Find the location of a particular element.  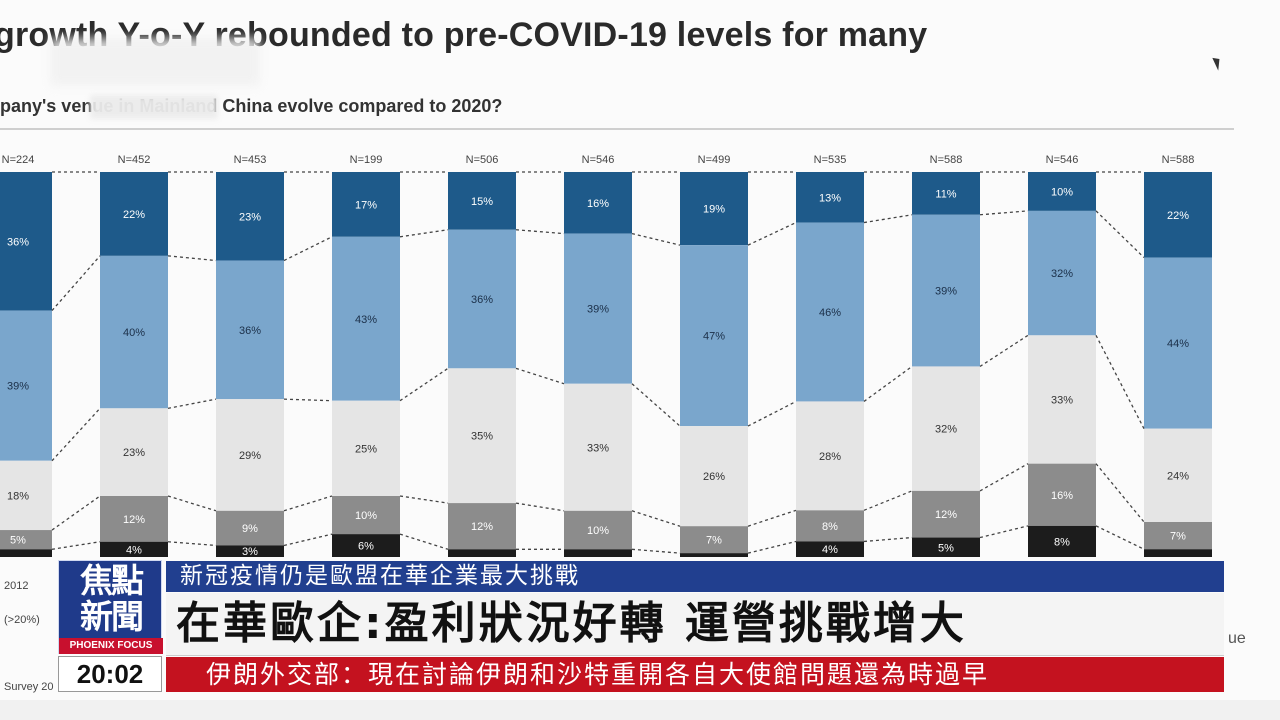

data-label: 47% is located at coordinates (714, 337).